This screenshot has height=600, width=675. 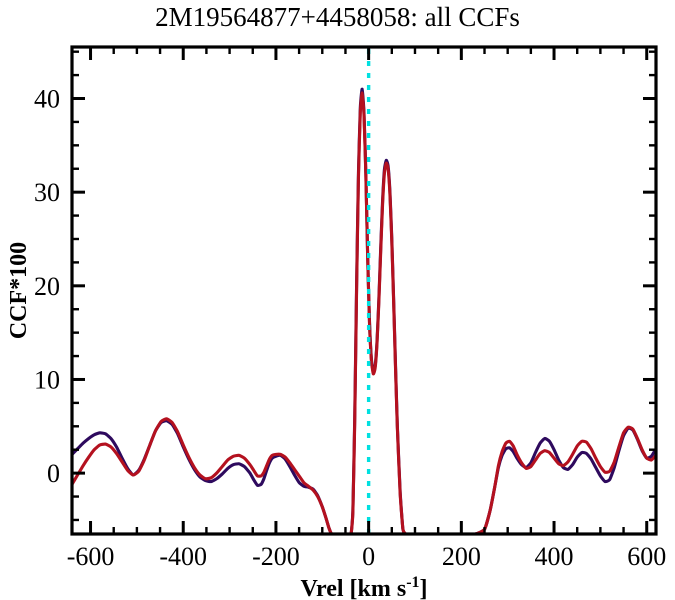 I want to click on x-tick-label: 600, so click(x=646, y=556).